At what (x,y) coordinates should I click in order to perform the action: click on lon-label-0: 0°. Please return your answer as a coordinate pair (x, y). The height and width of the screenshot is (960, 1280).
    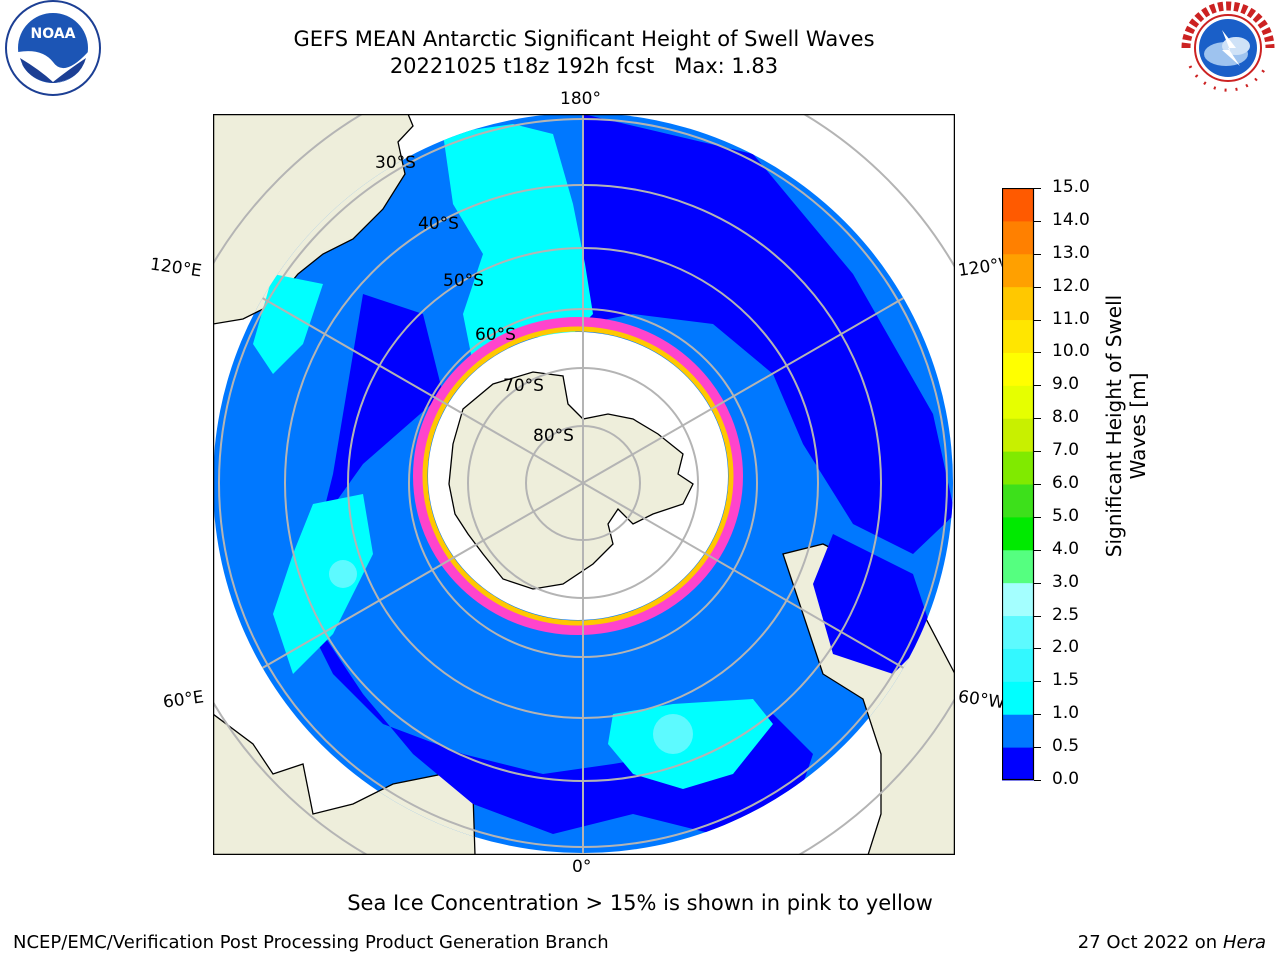
    Looking at the image, I should click on (582, 867).